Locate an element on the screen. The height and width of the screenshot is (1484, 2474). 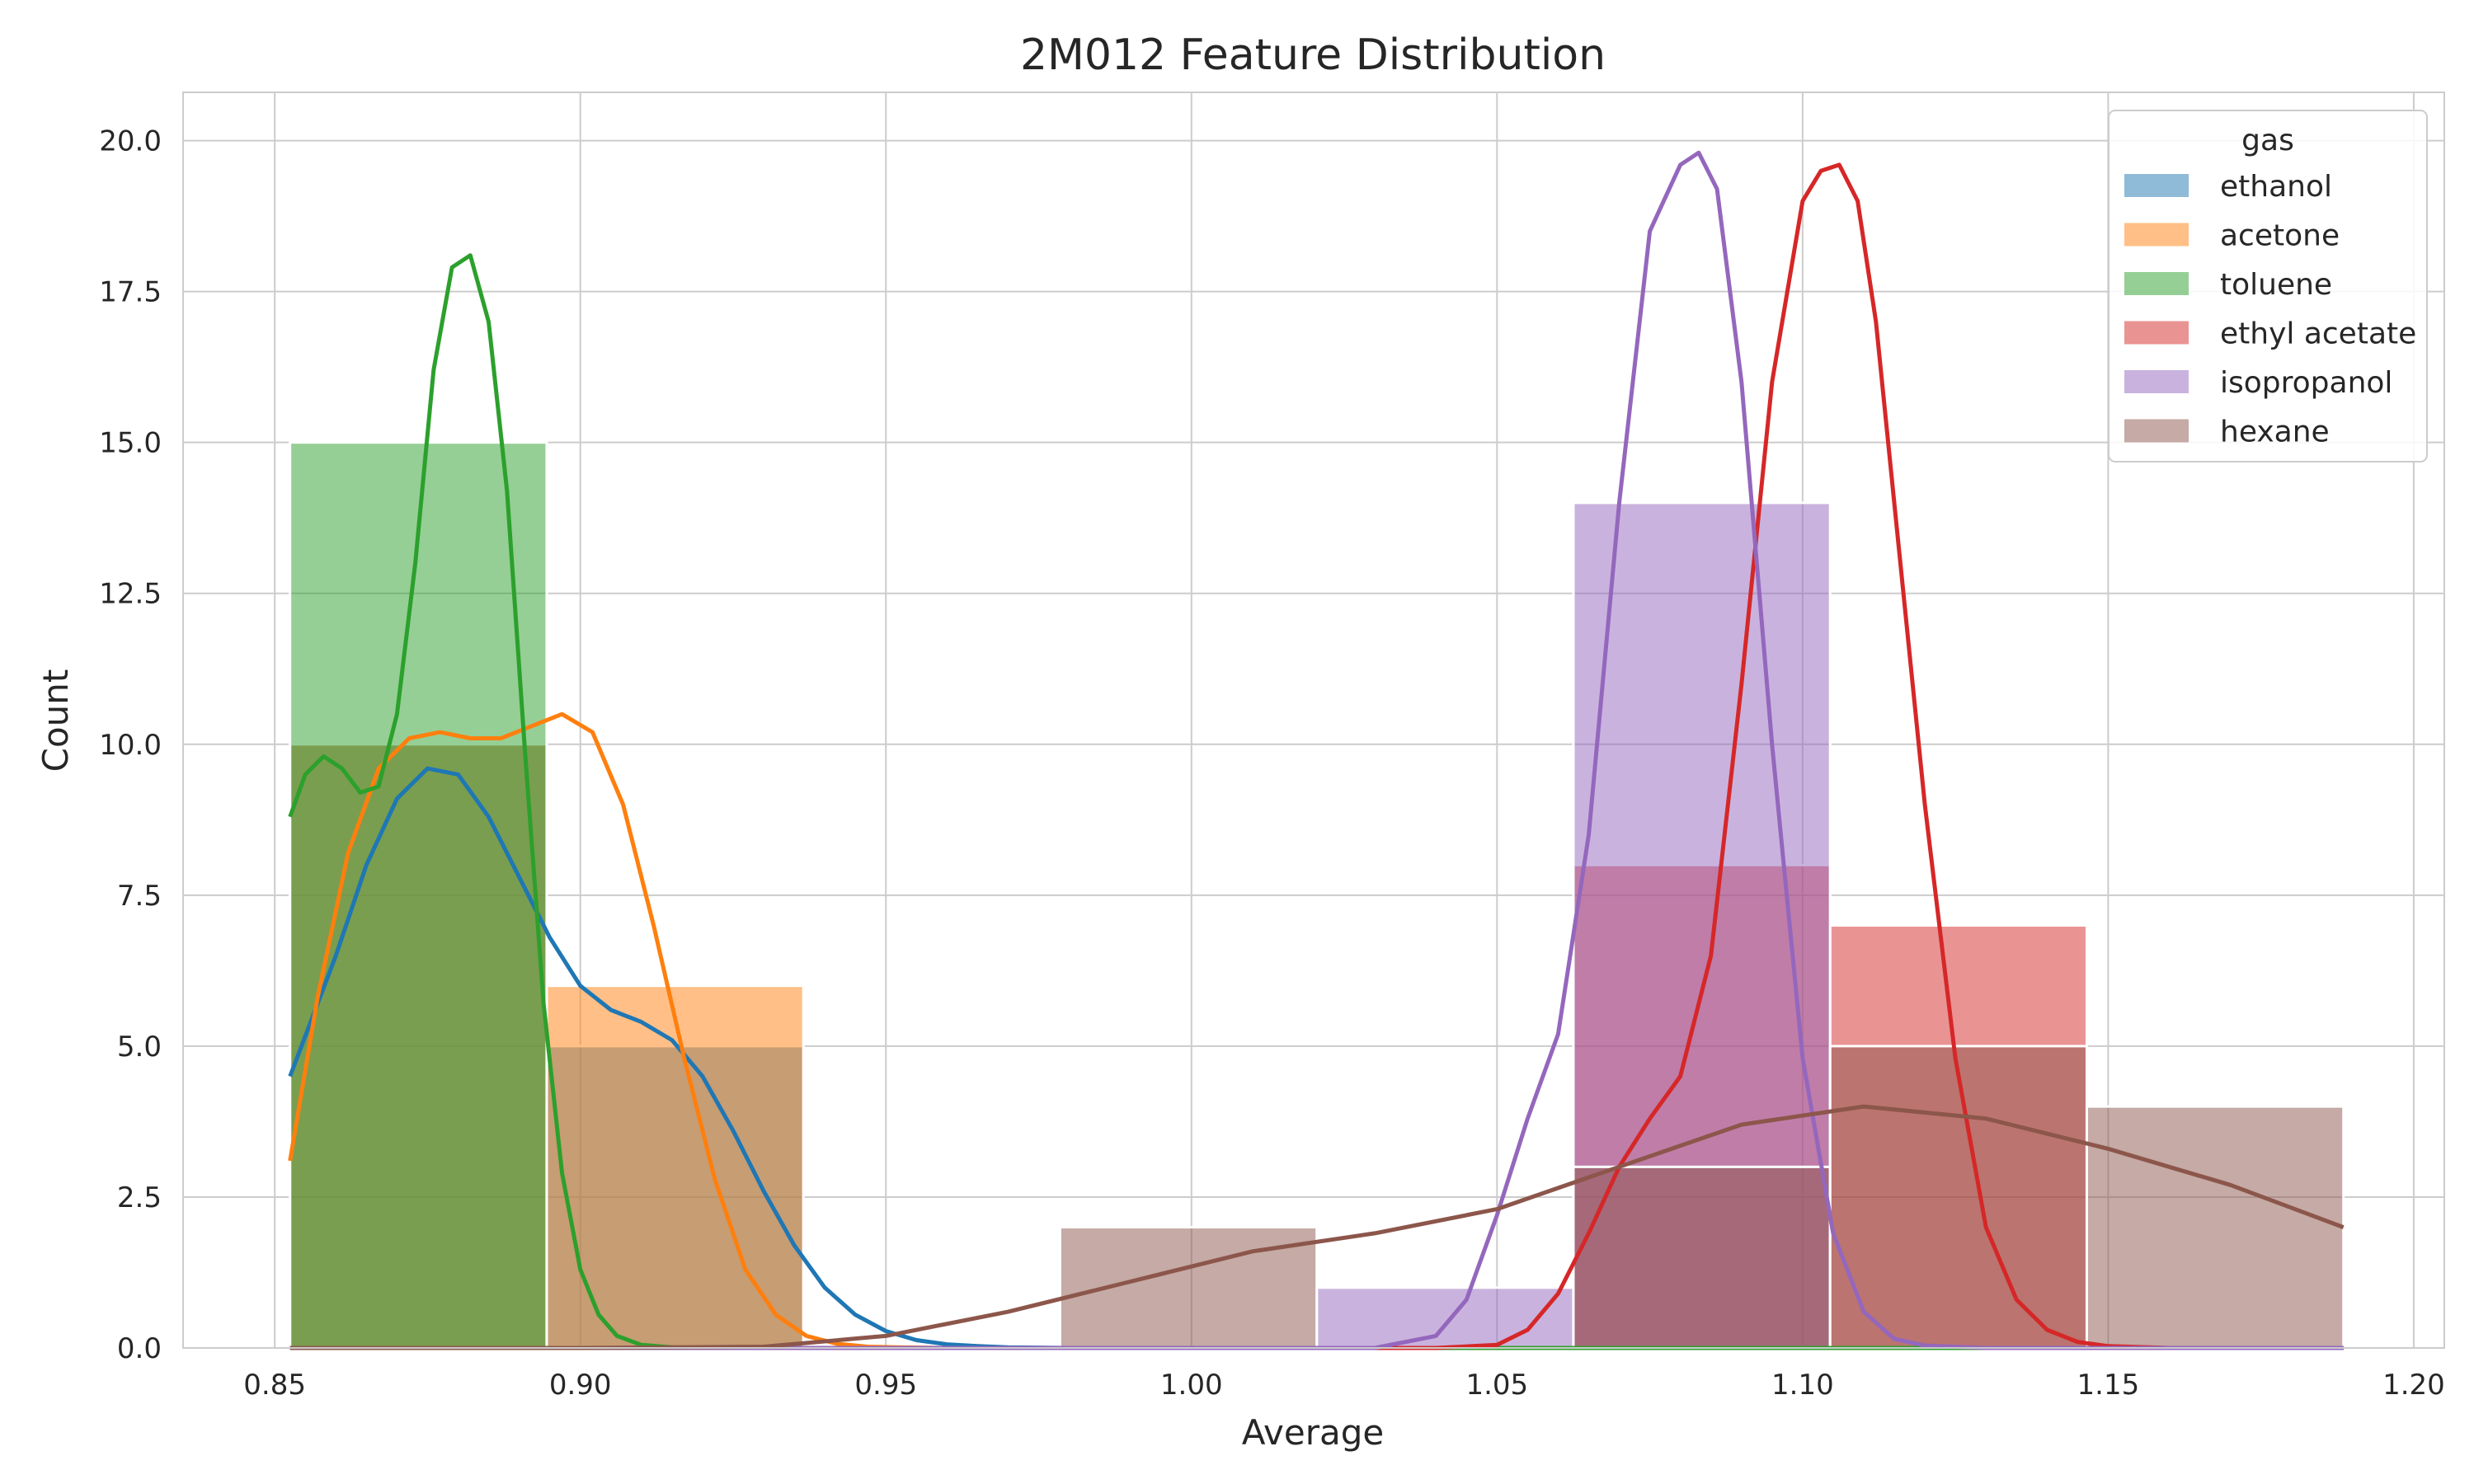
x-tick-label: 1.00 is located at coordinates (1191, 1385).